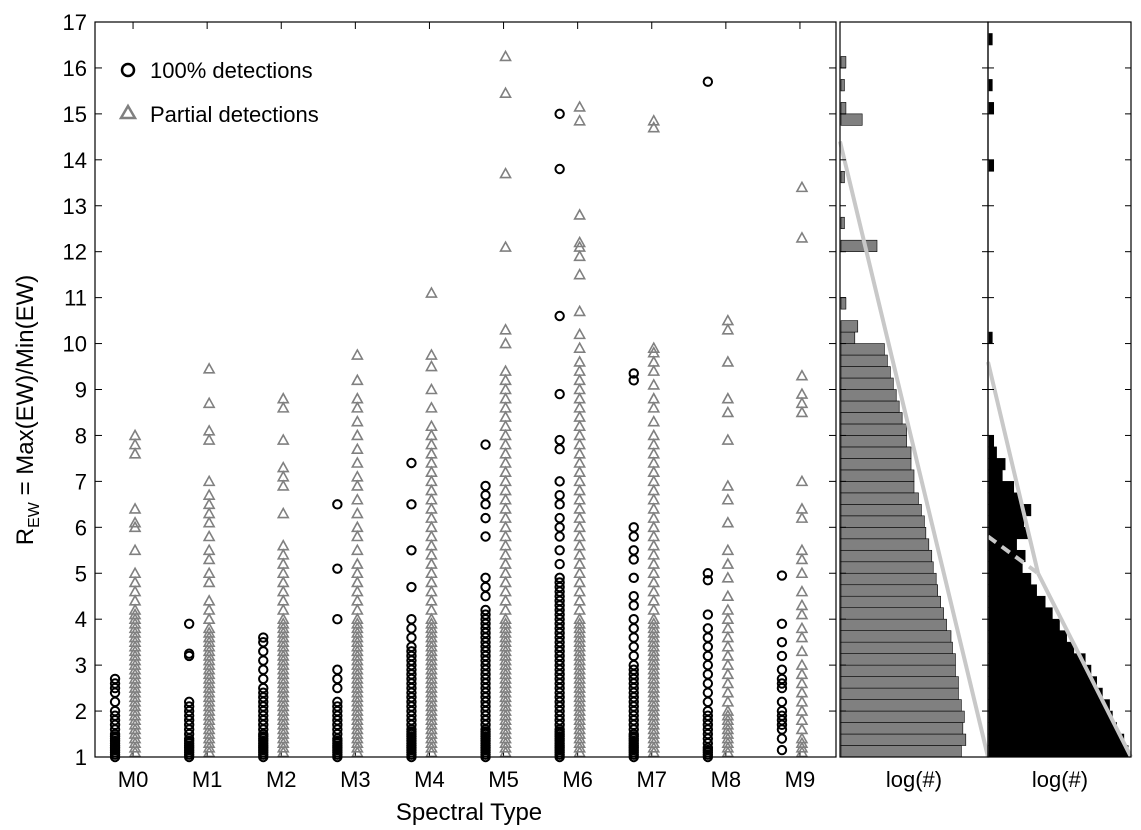  I want to click on legend-circle-marker, so click(128, 70).